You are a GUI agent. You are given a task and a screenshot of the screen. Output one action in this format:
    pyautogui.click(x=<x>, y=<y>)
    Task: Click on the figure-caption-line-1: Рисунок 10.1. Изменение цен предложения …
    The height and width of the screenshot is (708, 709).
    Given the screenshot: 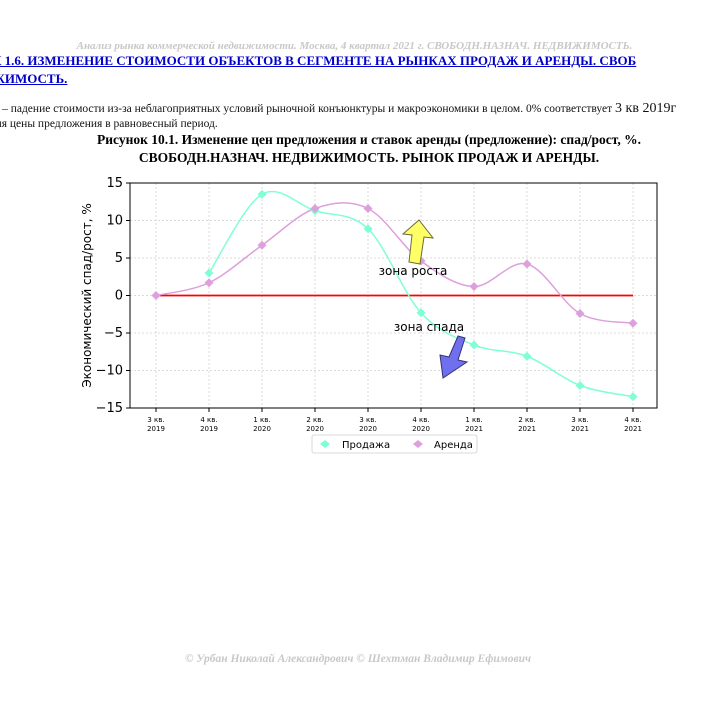 What is the action you would take?
    pyautogui.click(x=369, y=139)
    